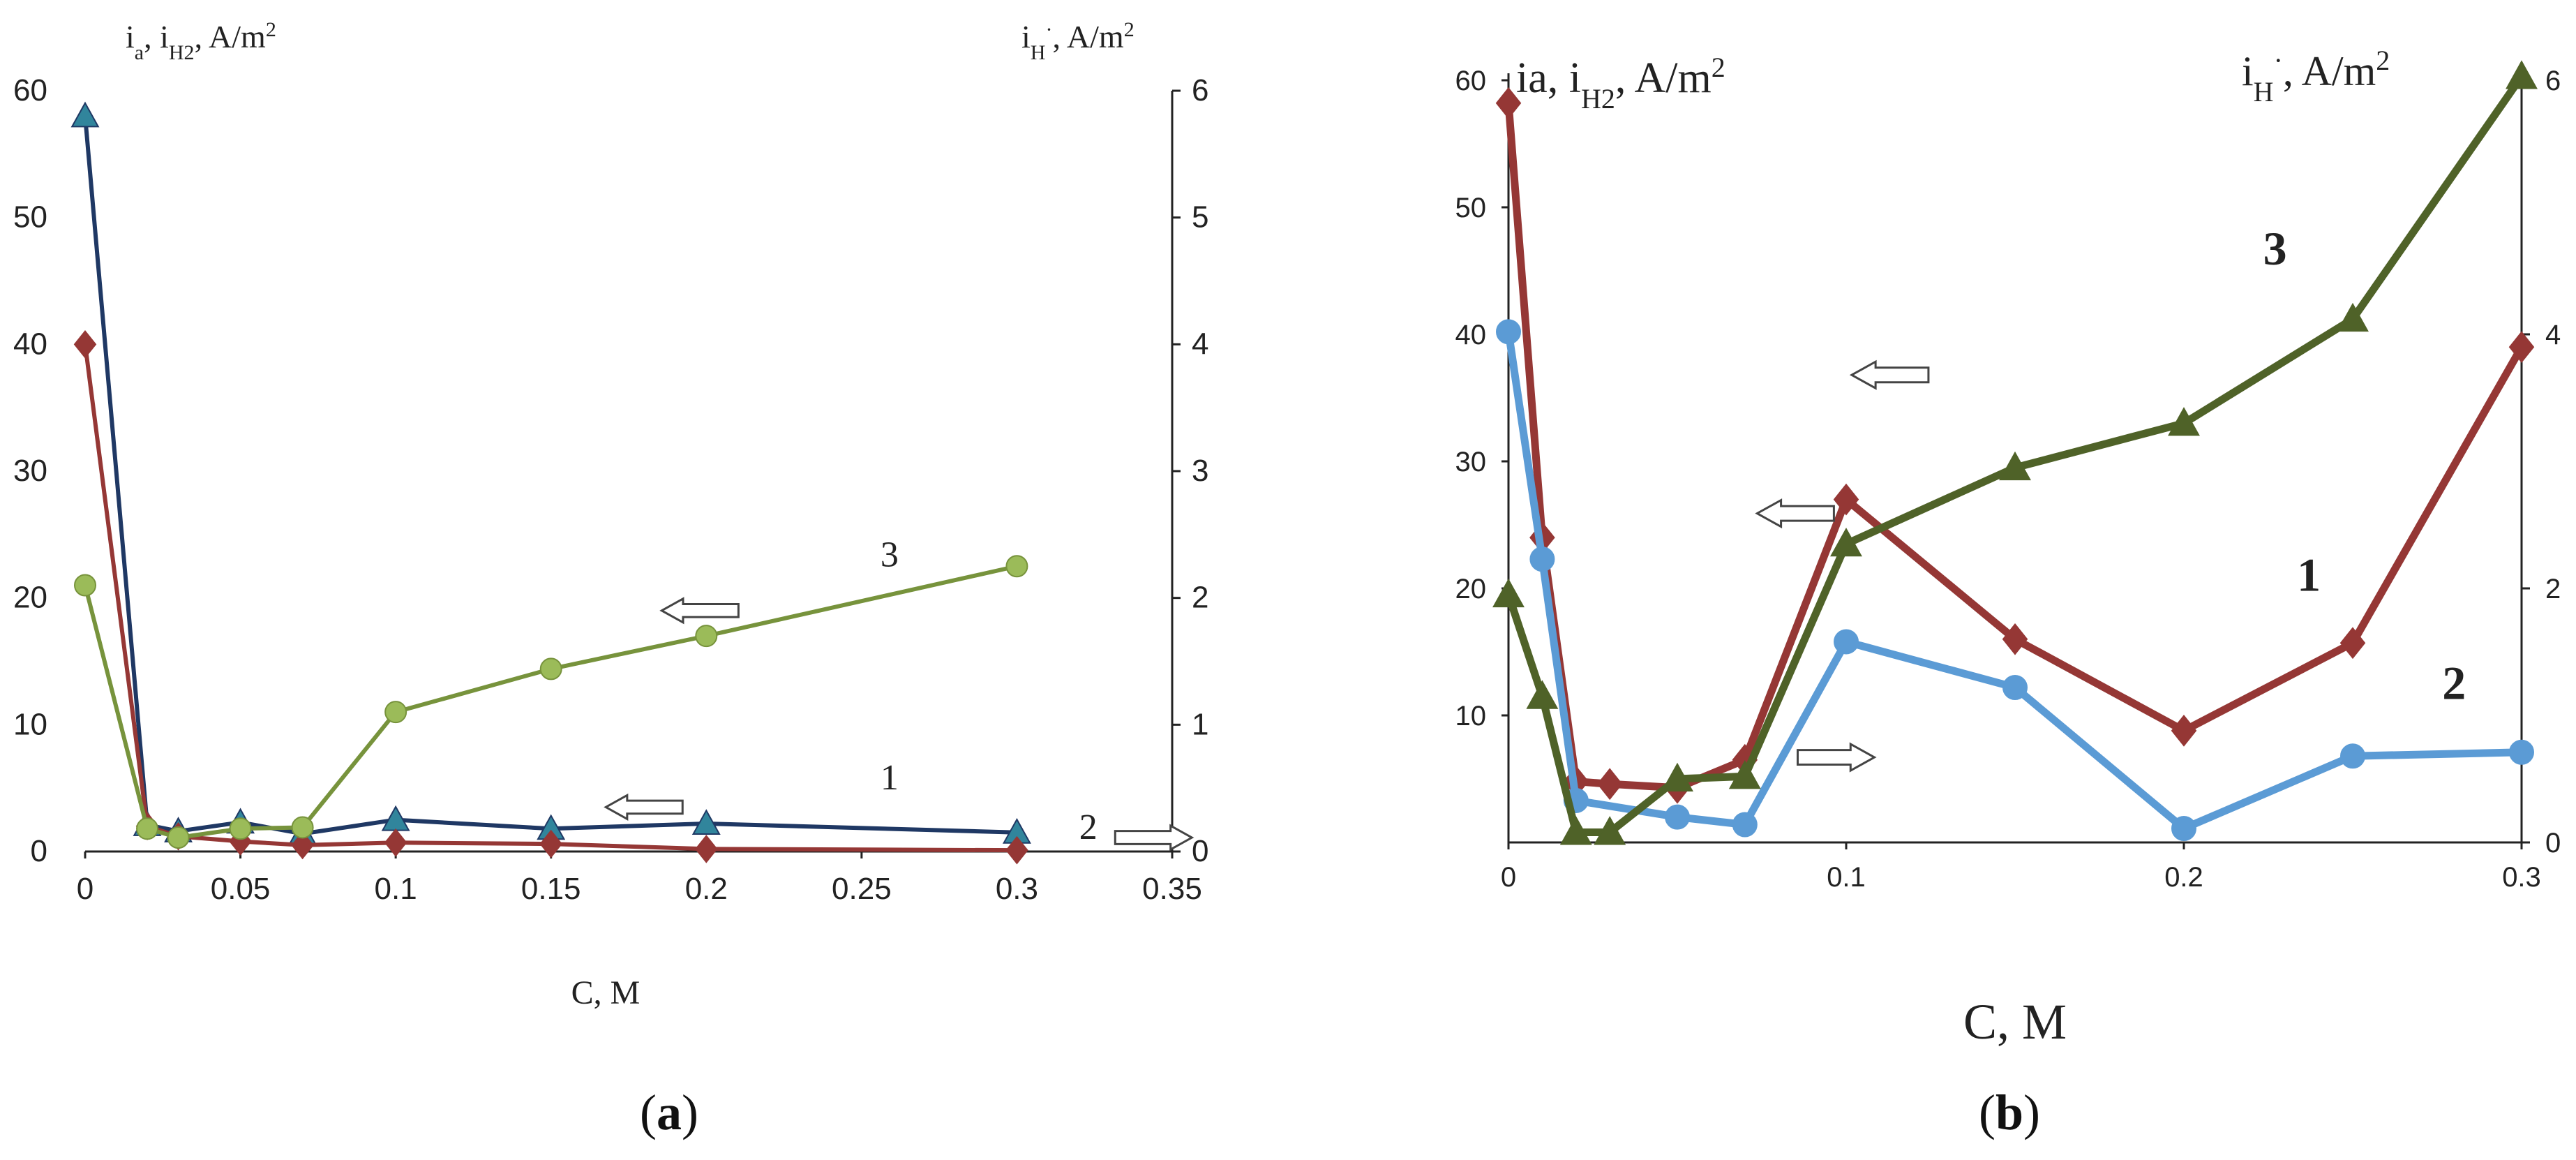 Image resolution: width=2576 pixels, height=1160 pixels. What do you see at coordinates (1508, 878) in the screenshot?
I see `chart-b-x-tick-label: 0` at bounding box center [1508, 878].